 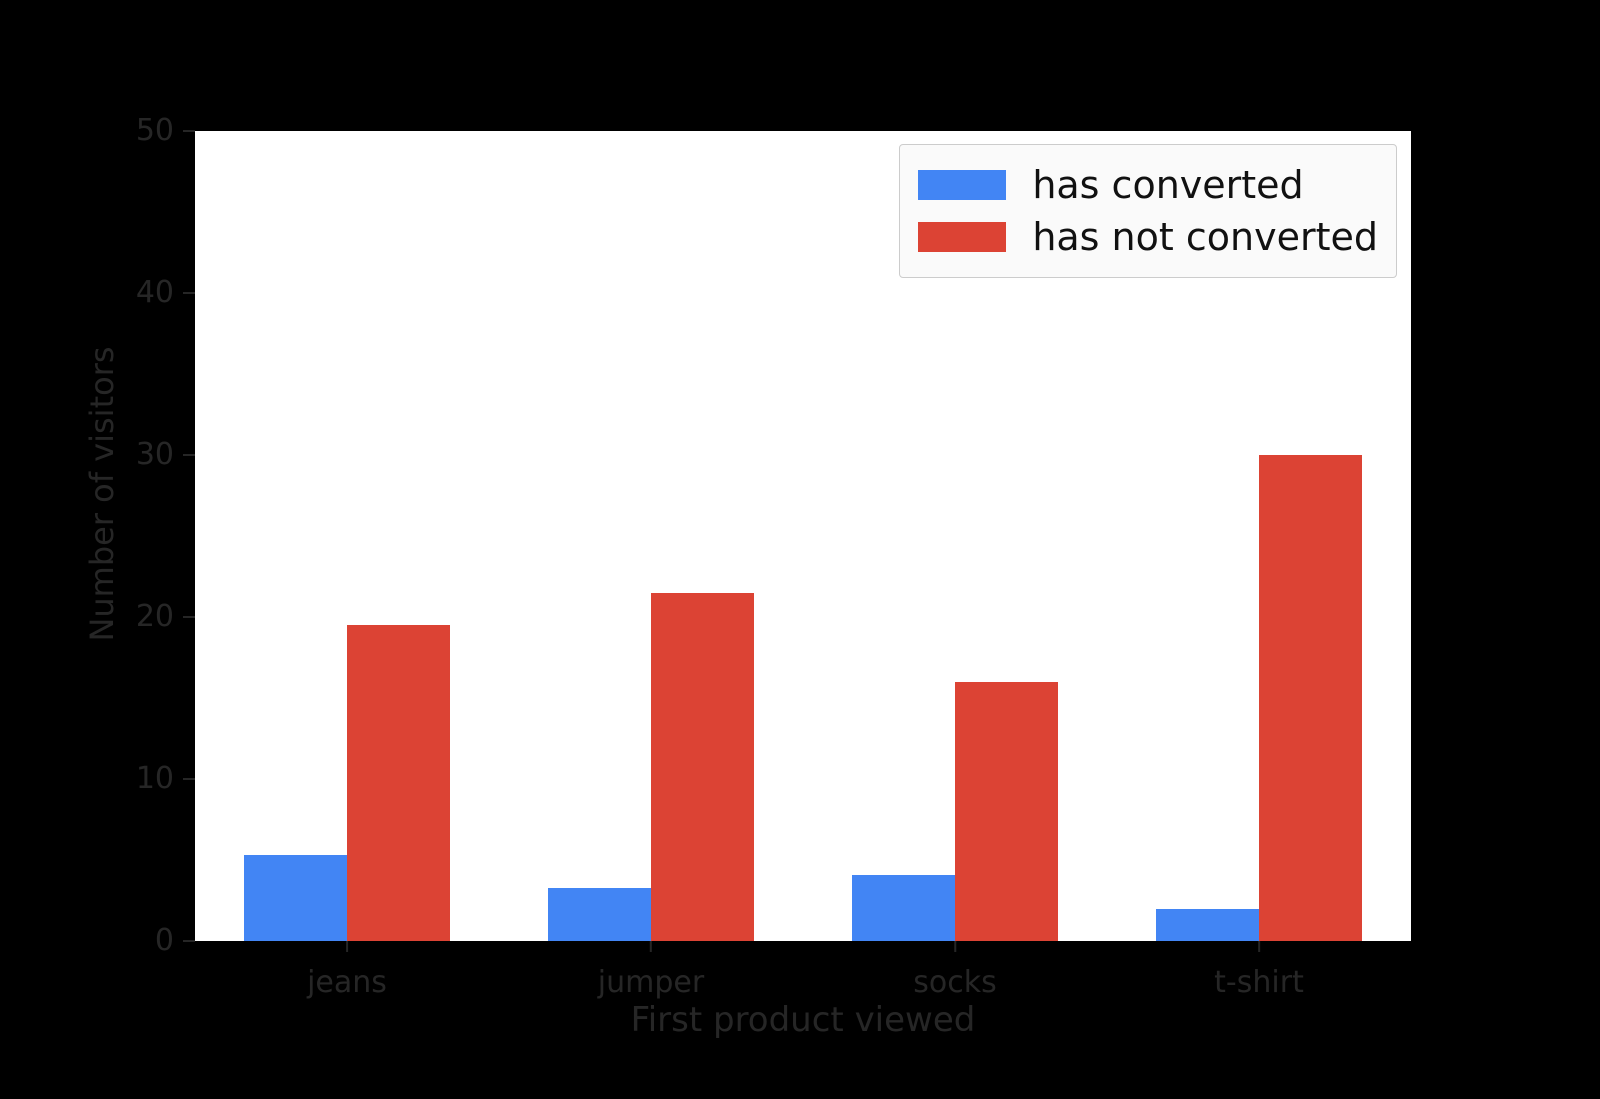 What do you see at coordinates (962, 185) in the screenshot?
I see `legend-swatch-has-converted` at bounding box center [962, 185].